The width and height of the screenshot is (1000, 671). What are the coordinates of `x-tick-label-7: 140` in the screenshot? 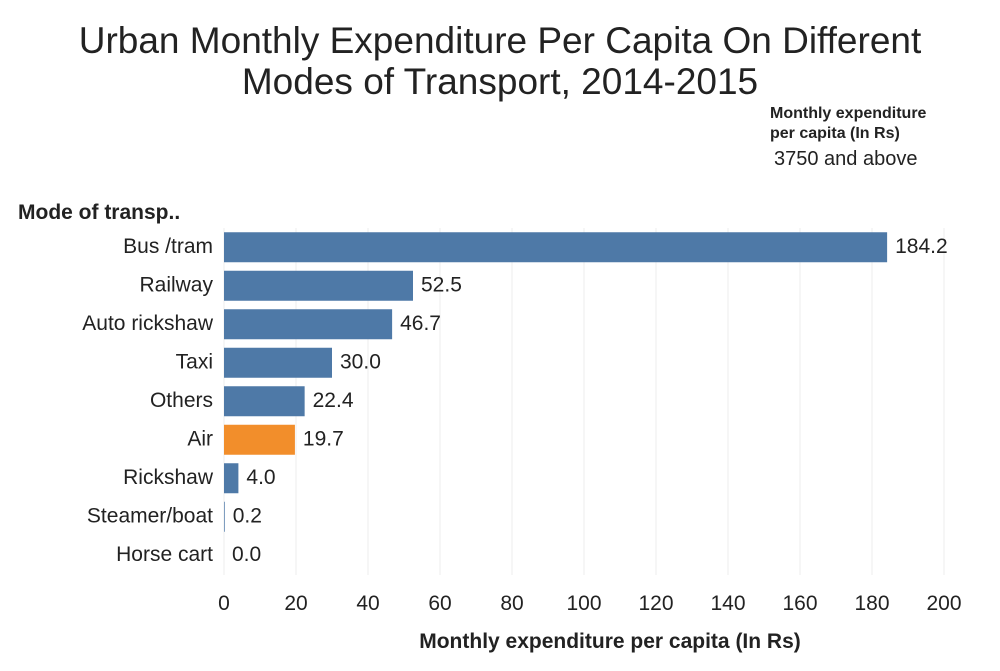 It's located at (727, 603).